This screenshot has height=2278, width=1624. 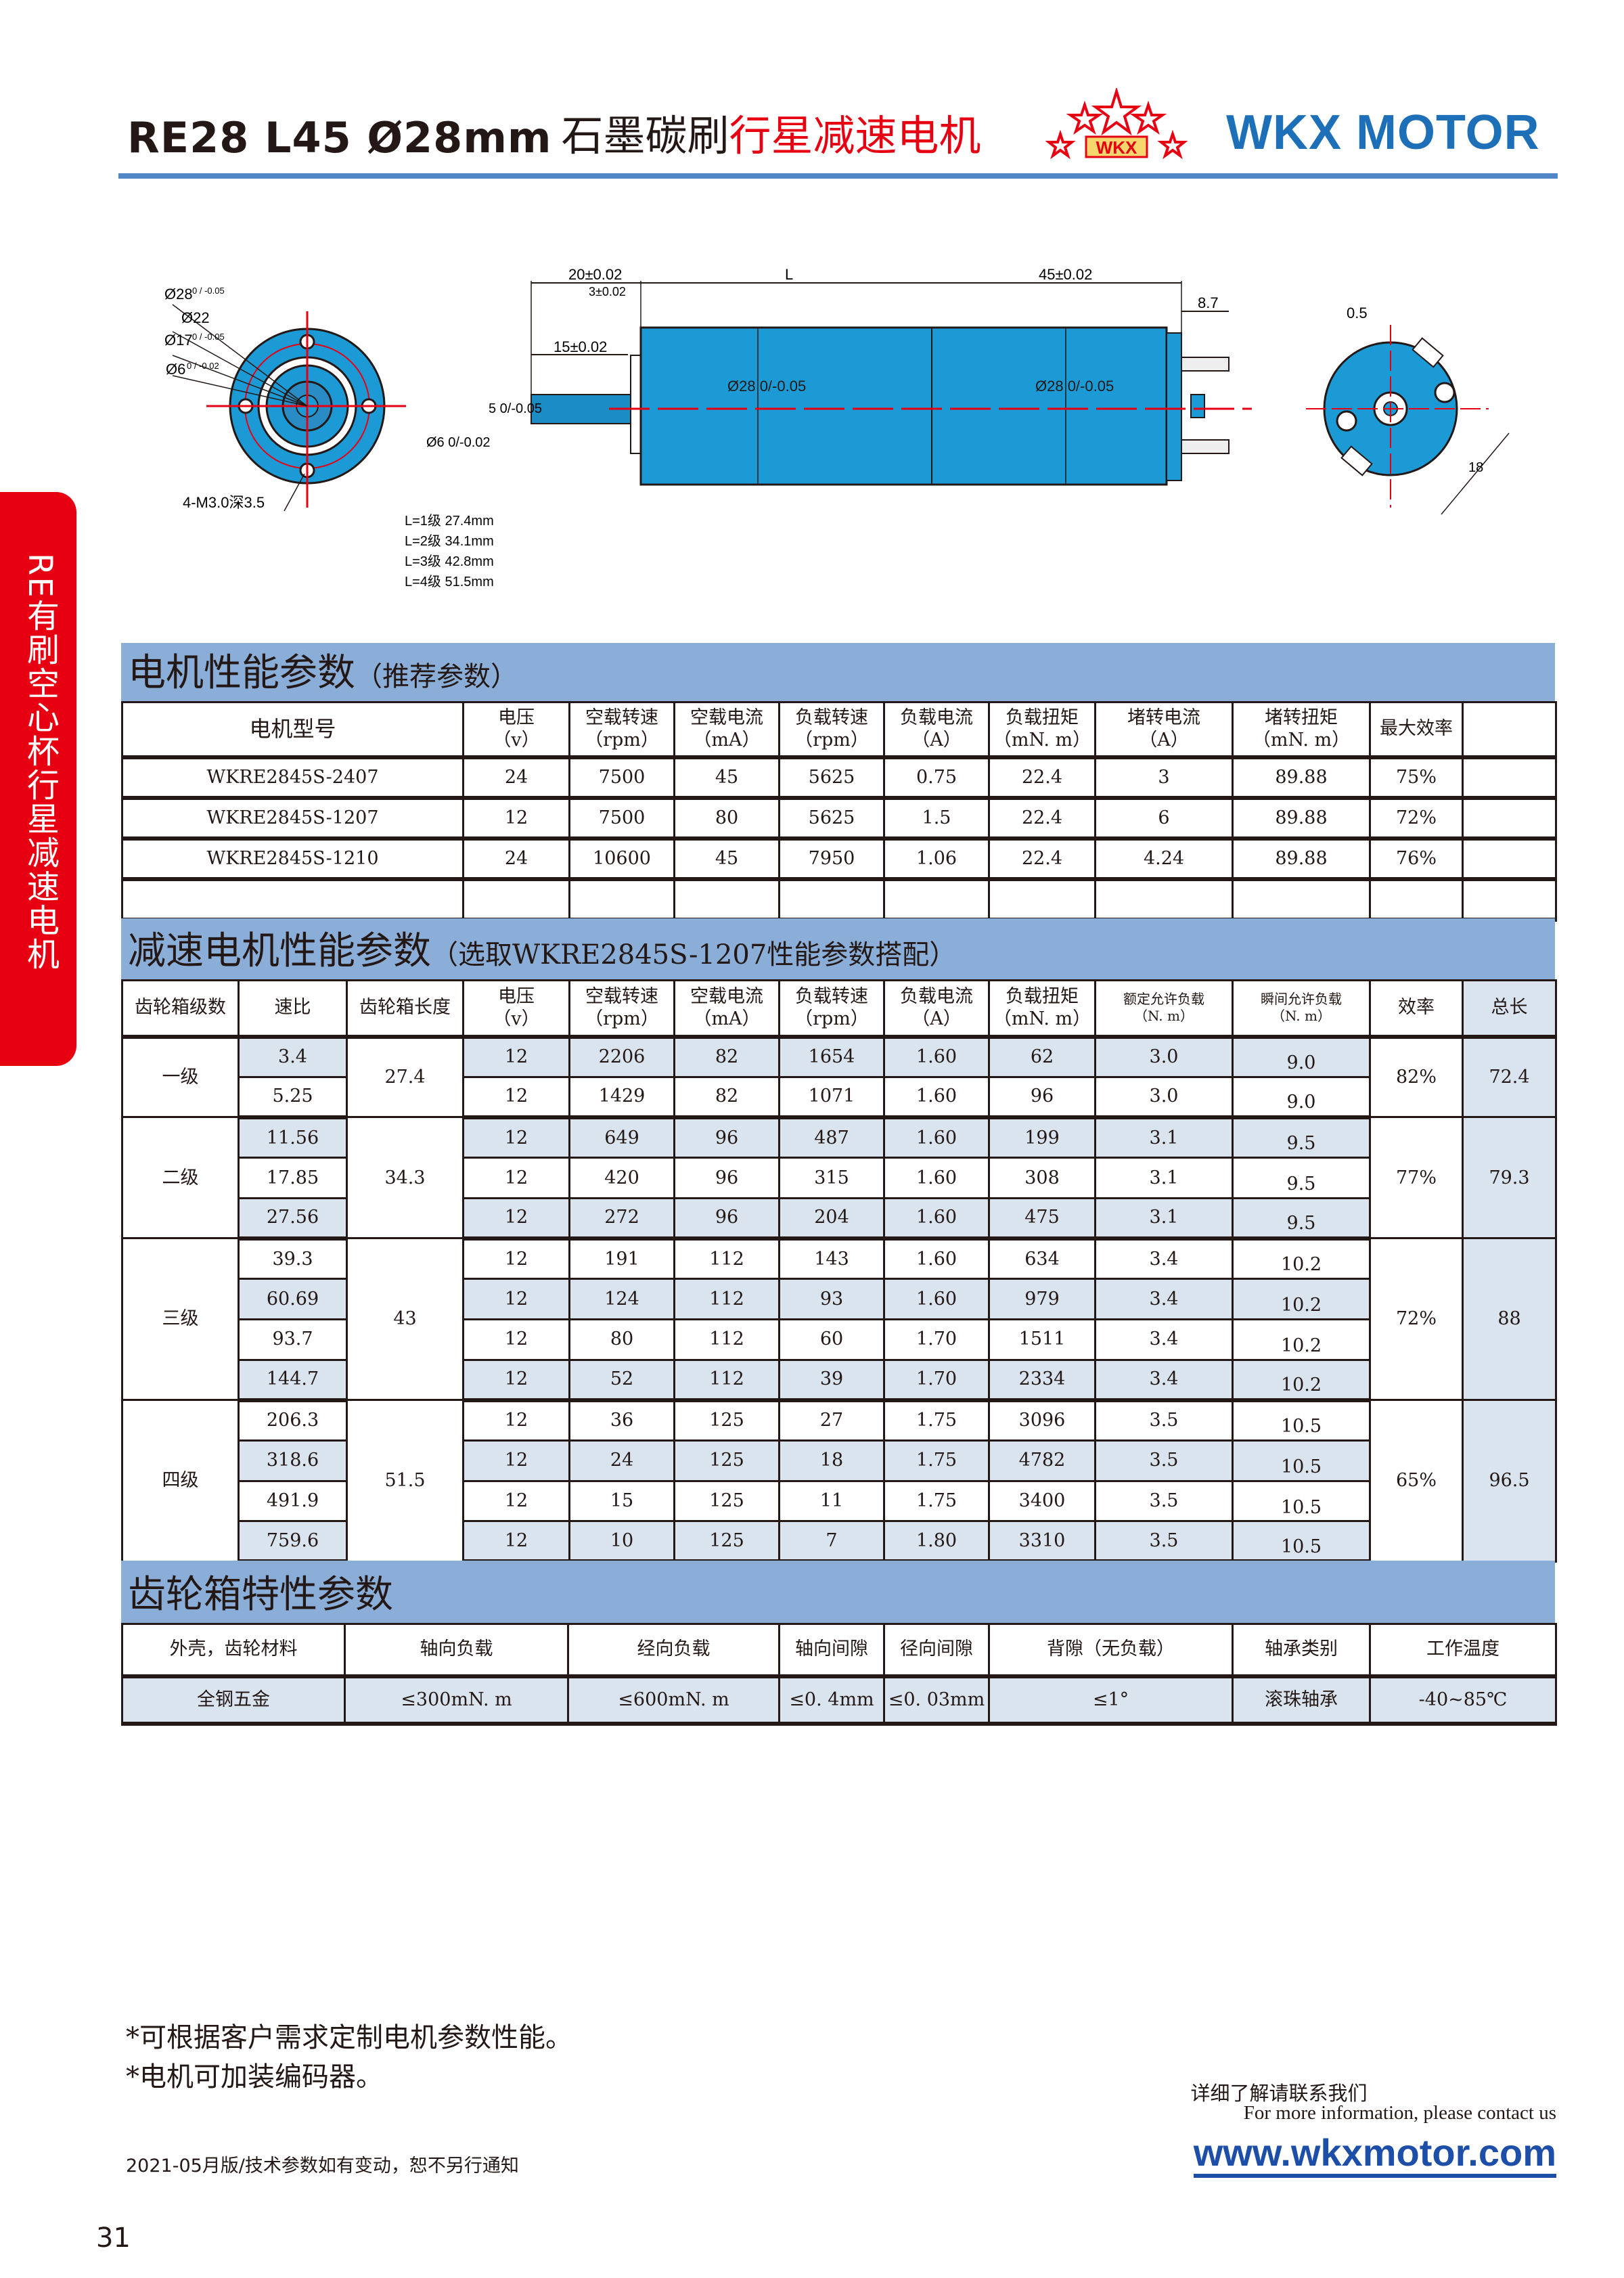 What do you see at coordinates (726, 859) in the screenshot?
I see `table-cell: 45` at bounding box center [726, 859].